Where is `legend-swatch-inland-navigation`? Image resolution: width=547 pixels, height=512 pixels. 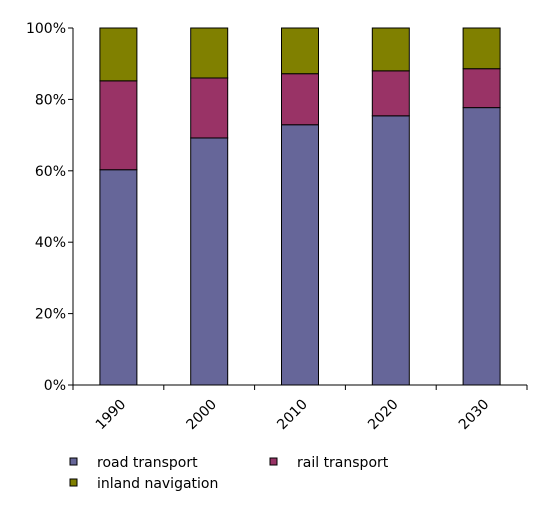 legend-swatch-inland-navigation is located at coordinates (73, 482).